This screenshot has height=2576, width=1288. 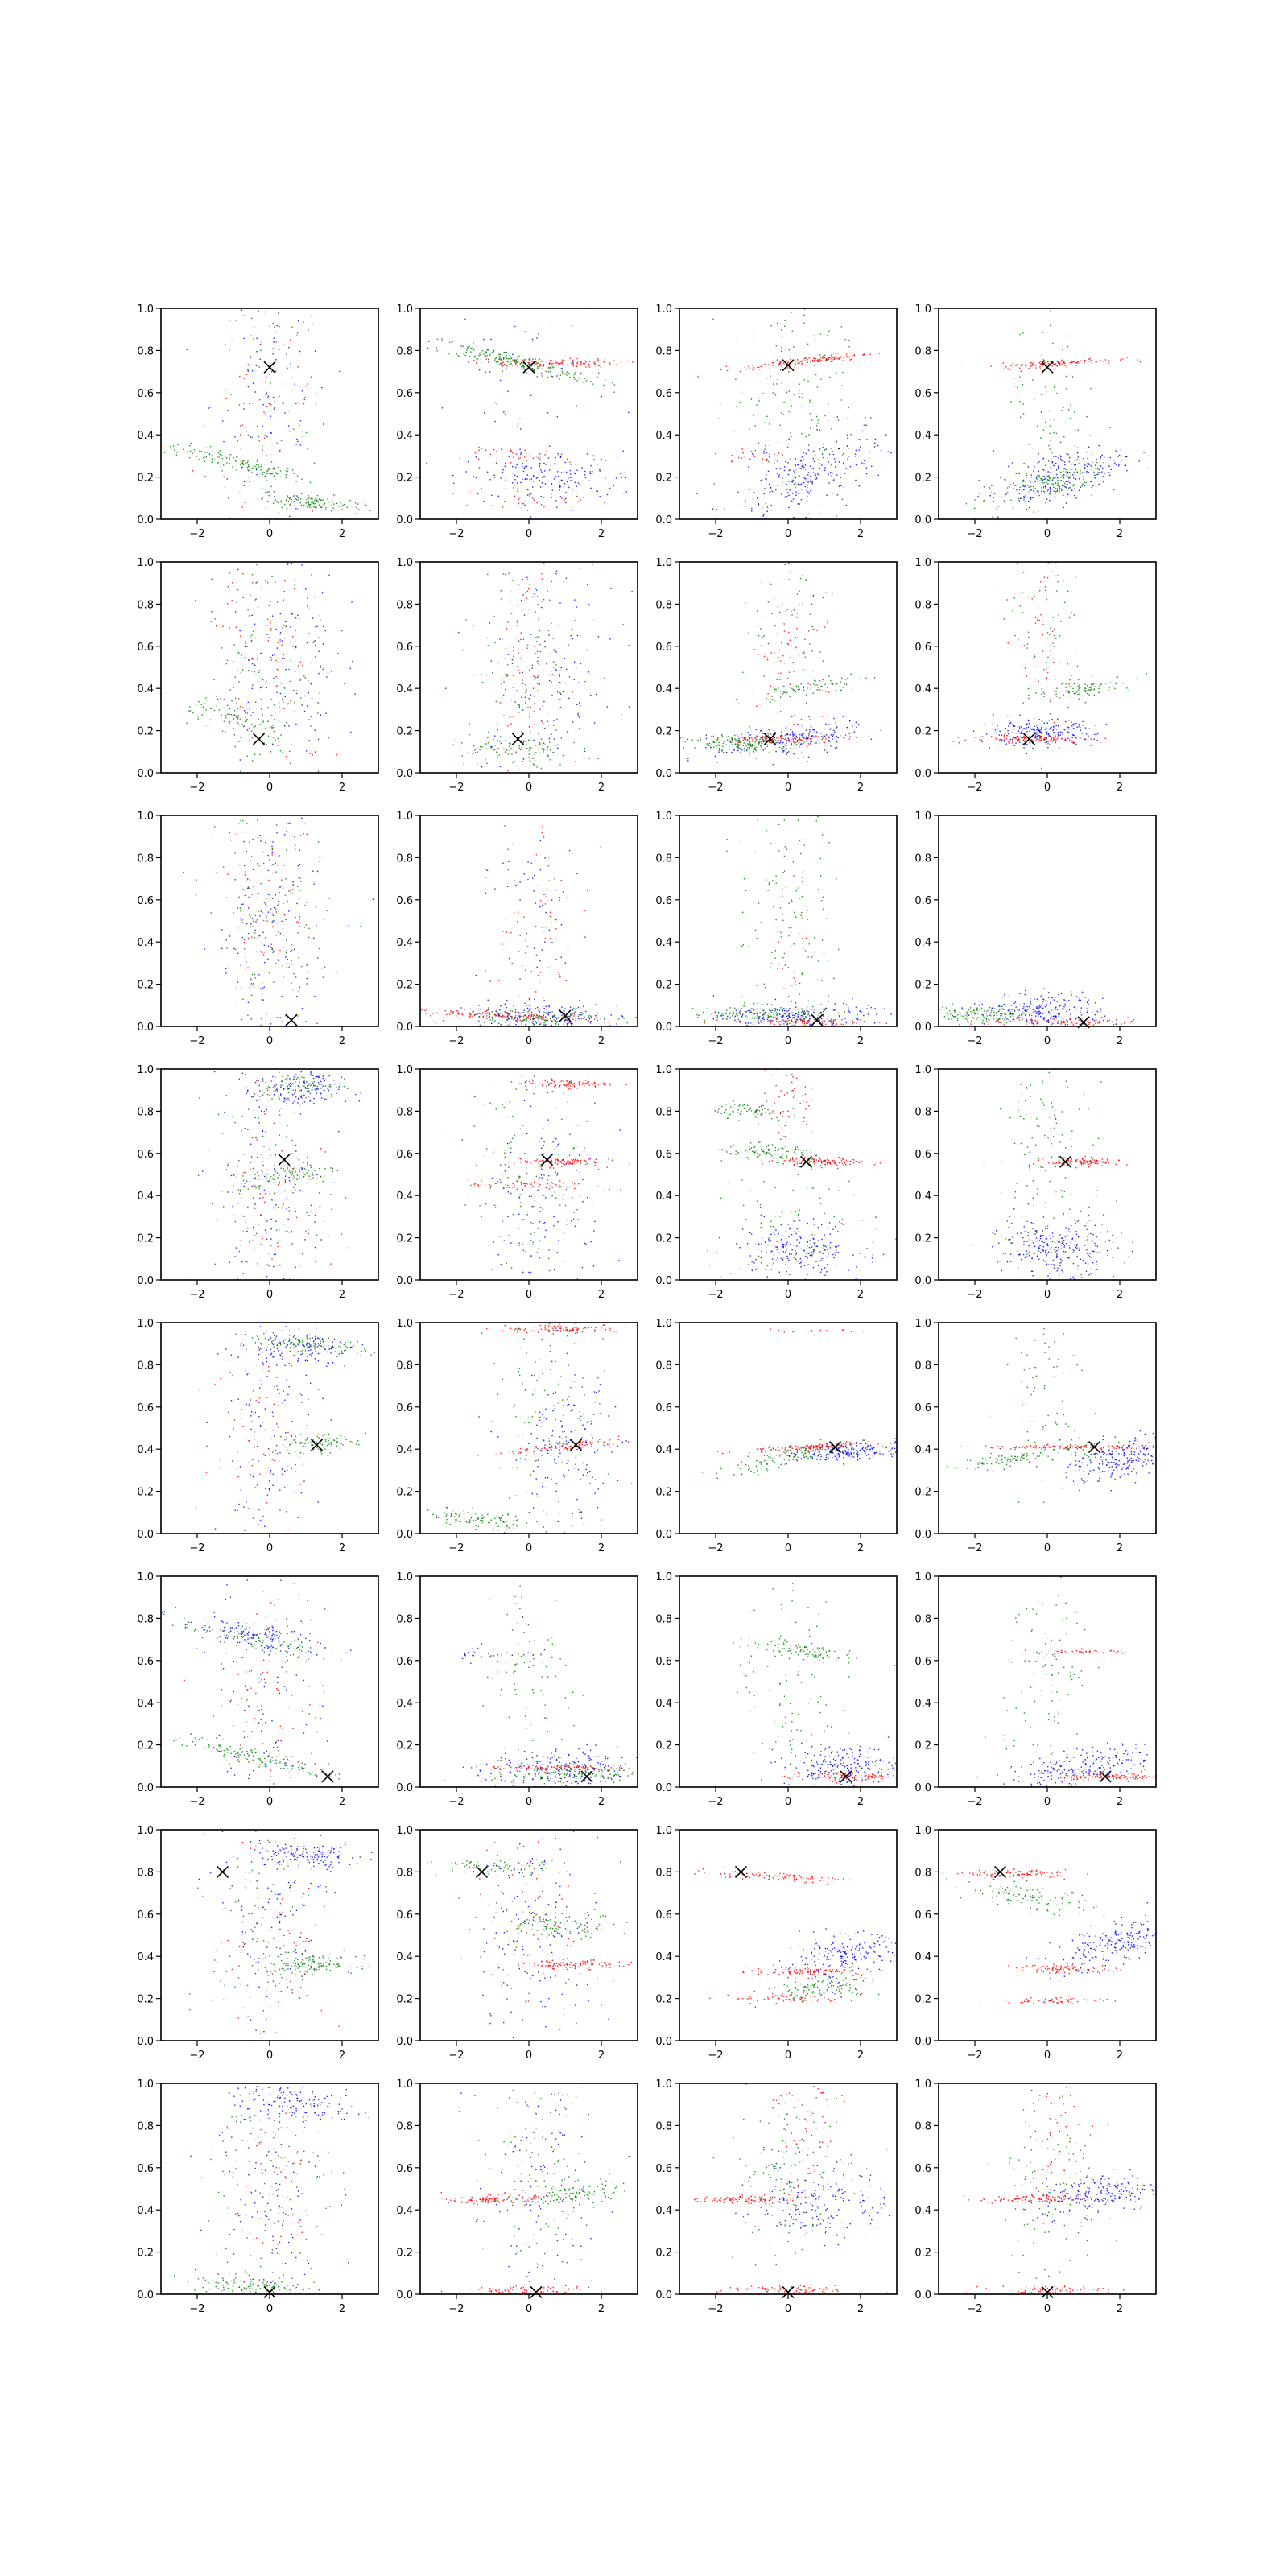 What do you see at coordinates (780, 664) in the screenshot?
I see `scatter-points` at bounding box center [780, 664].